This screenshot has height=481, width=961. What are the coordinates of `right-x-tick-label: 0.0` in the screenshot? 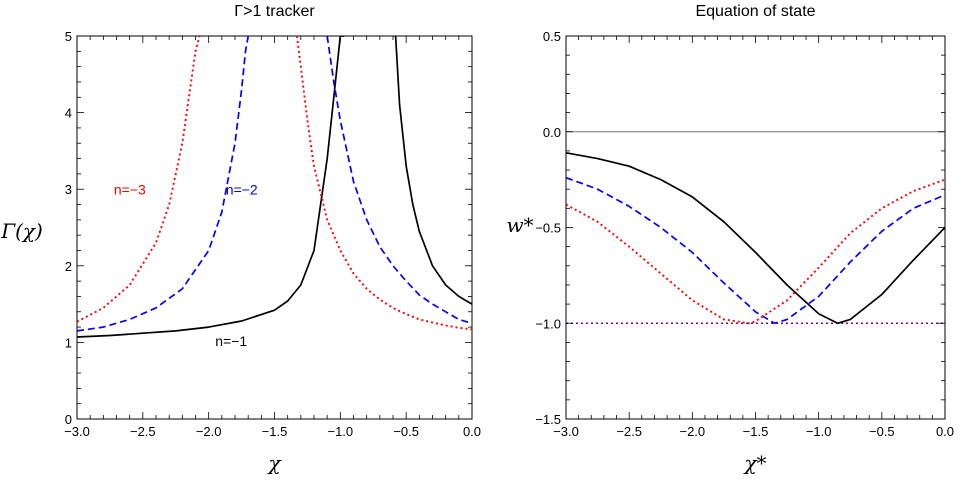 It's located at (945, 431).